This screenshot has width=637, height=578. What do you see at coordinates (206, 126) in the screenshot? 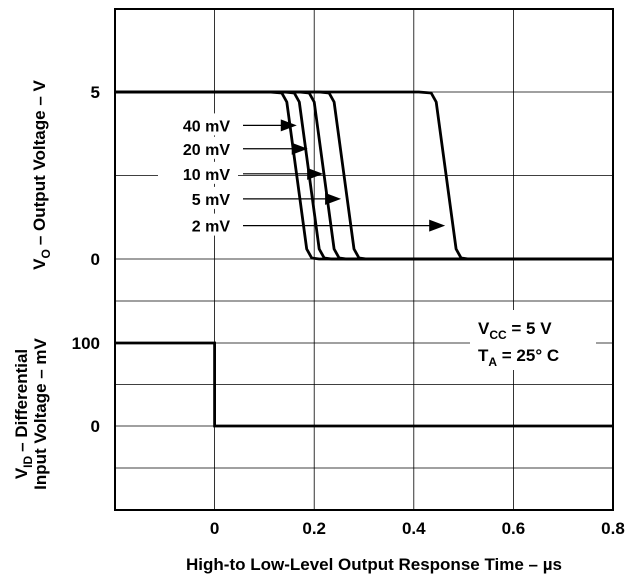
I see `series-label: 40 mV` at bounding box center [206, 126].